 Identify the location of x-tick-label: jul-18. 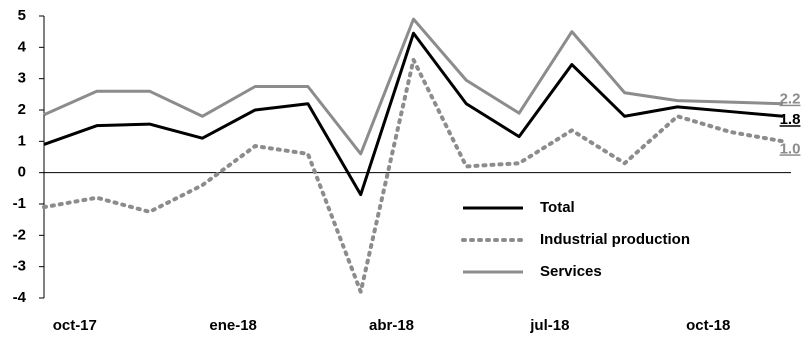
(549, 325).